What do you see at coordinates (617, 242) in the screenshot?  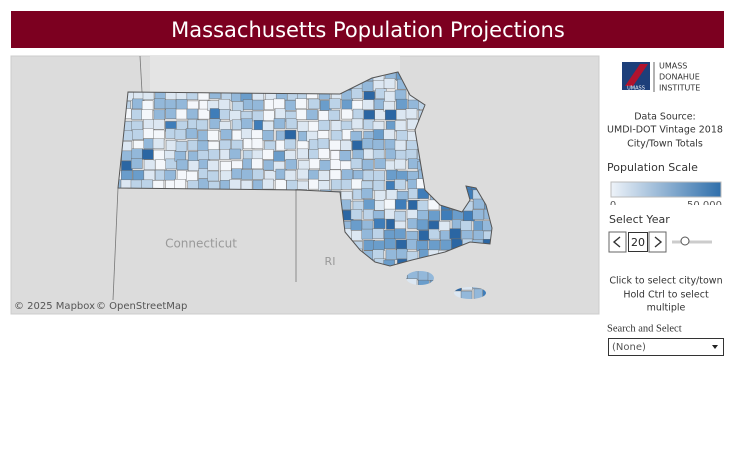 I see `prev-year` at bounding box center [617, 242].